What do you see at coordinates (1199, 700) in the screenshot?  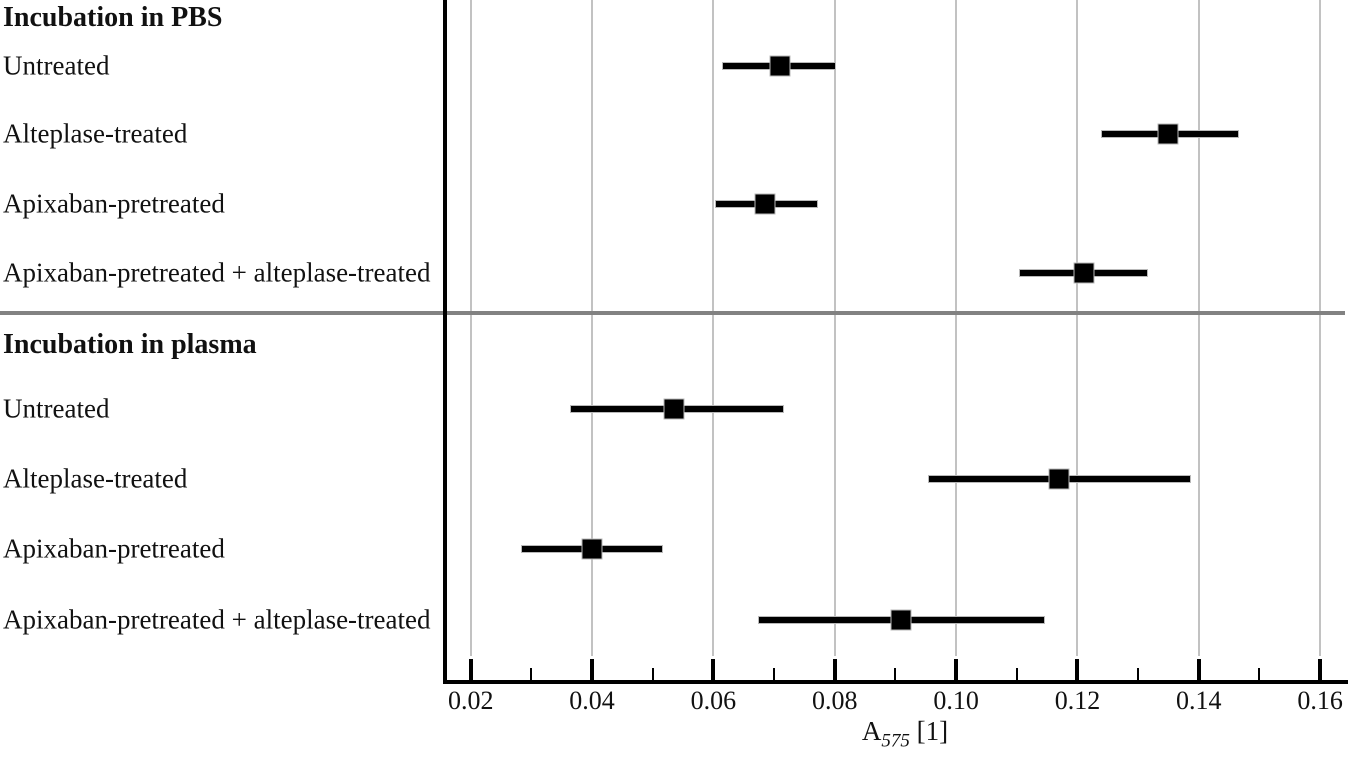 I see `x-tick-label: 0.14` at bounding box center [1199, 700].